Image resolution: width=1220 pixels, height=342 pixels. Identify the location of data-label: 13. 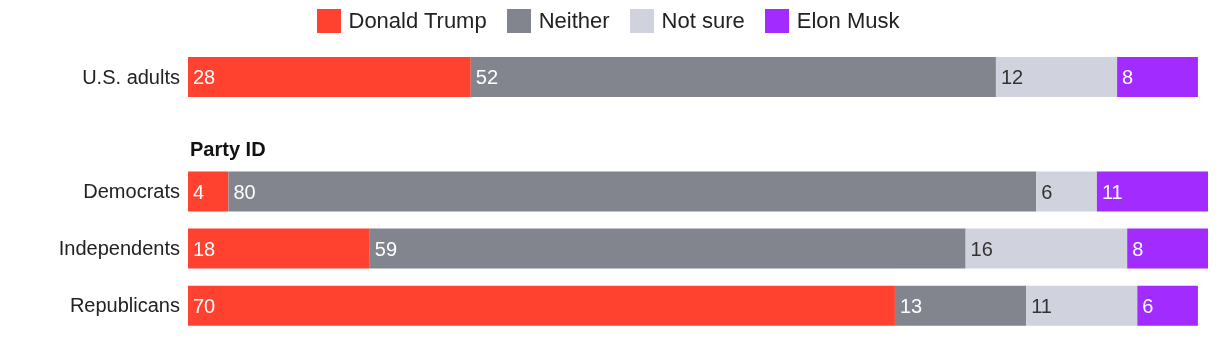
(911, 305).